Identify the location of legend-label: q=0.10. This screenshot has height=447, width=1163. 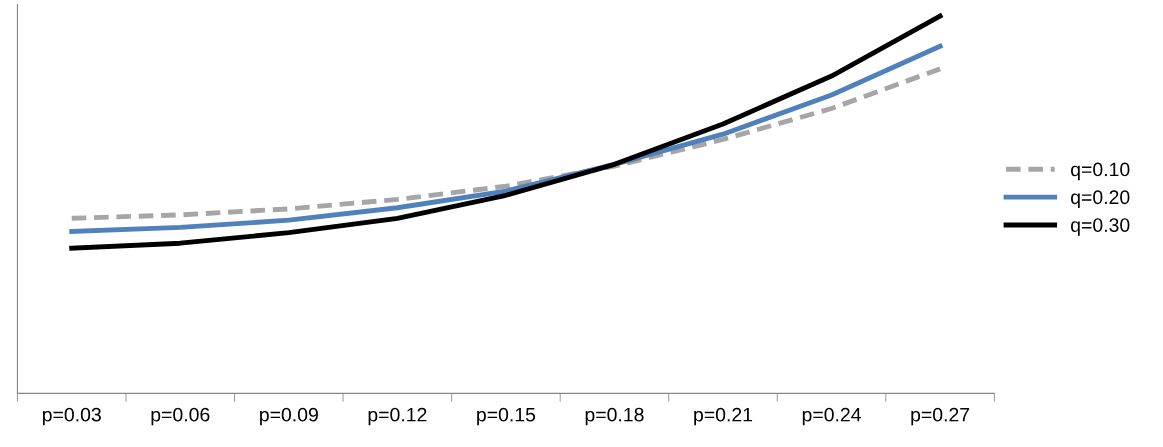
(1100, 171).